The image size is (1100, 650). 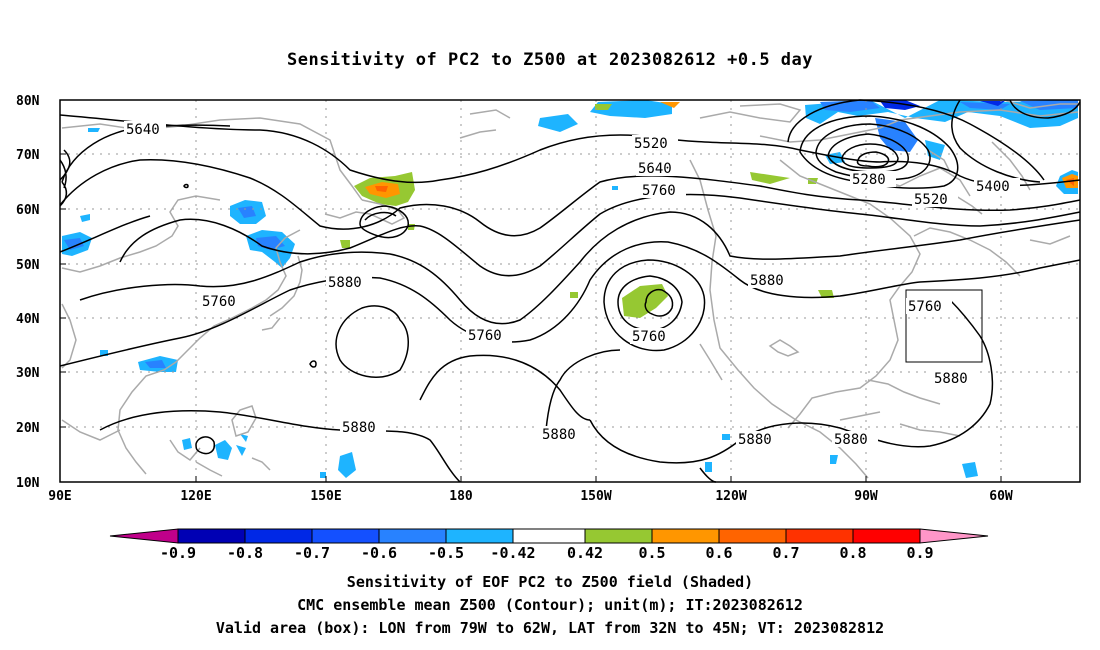 I want to click on lon-label: 90E, so click(x=59, y=496).